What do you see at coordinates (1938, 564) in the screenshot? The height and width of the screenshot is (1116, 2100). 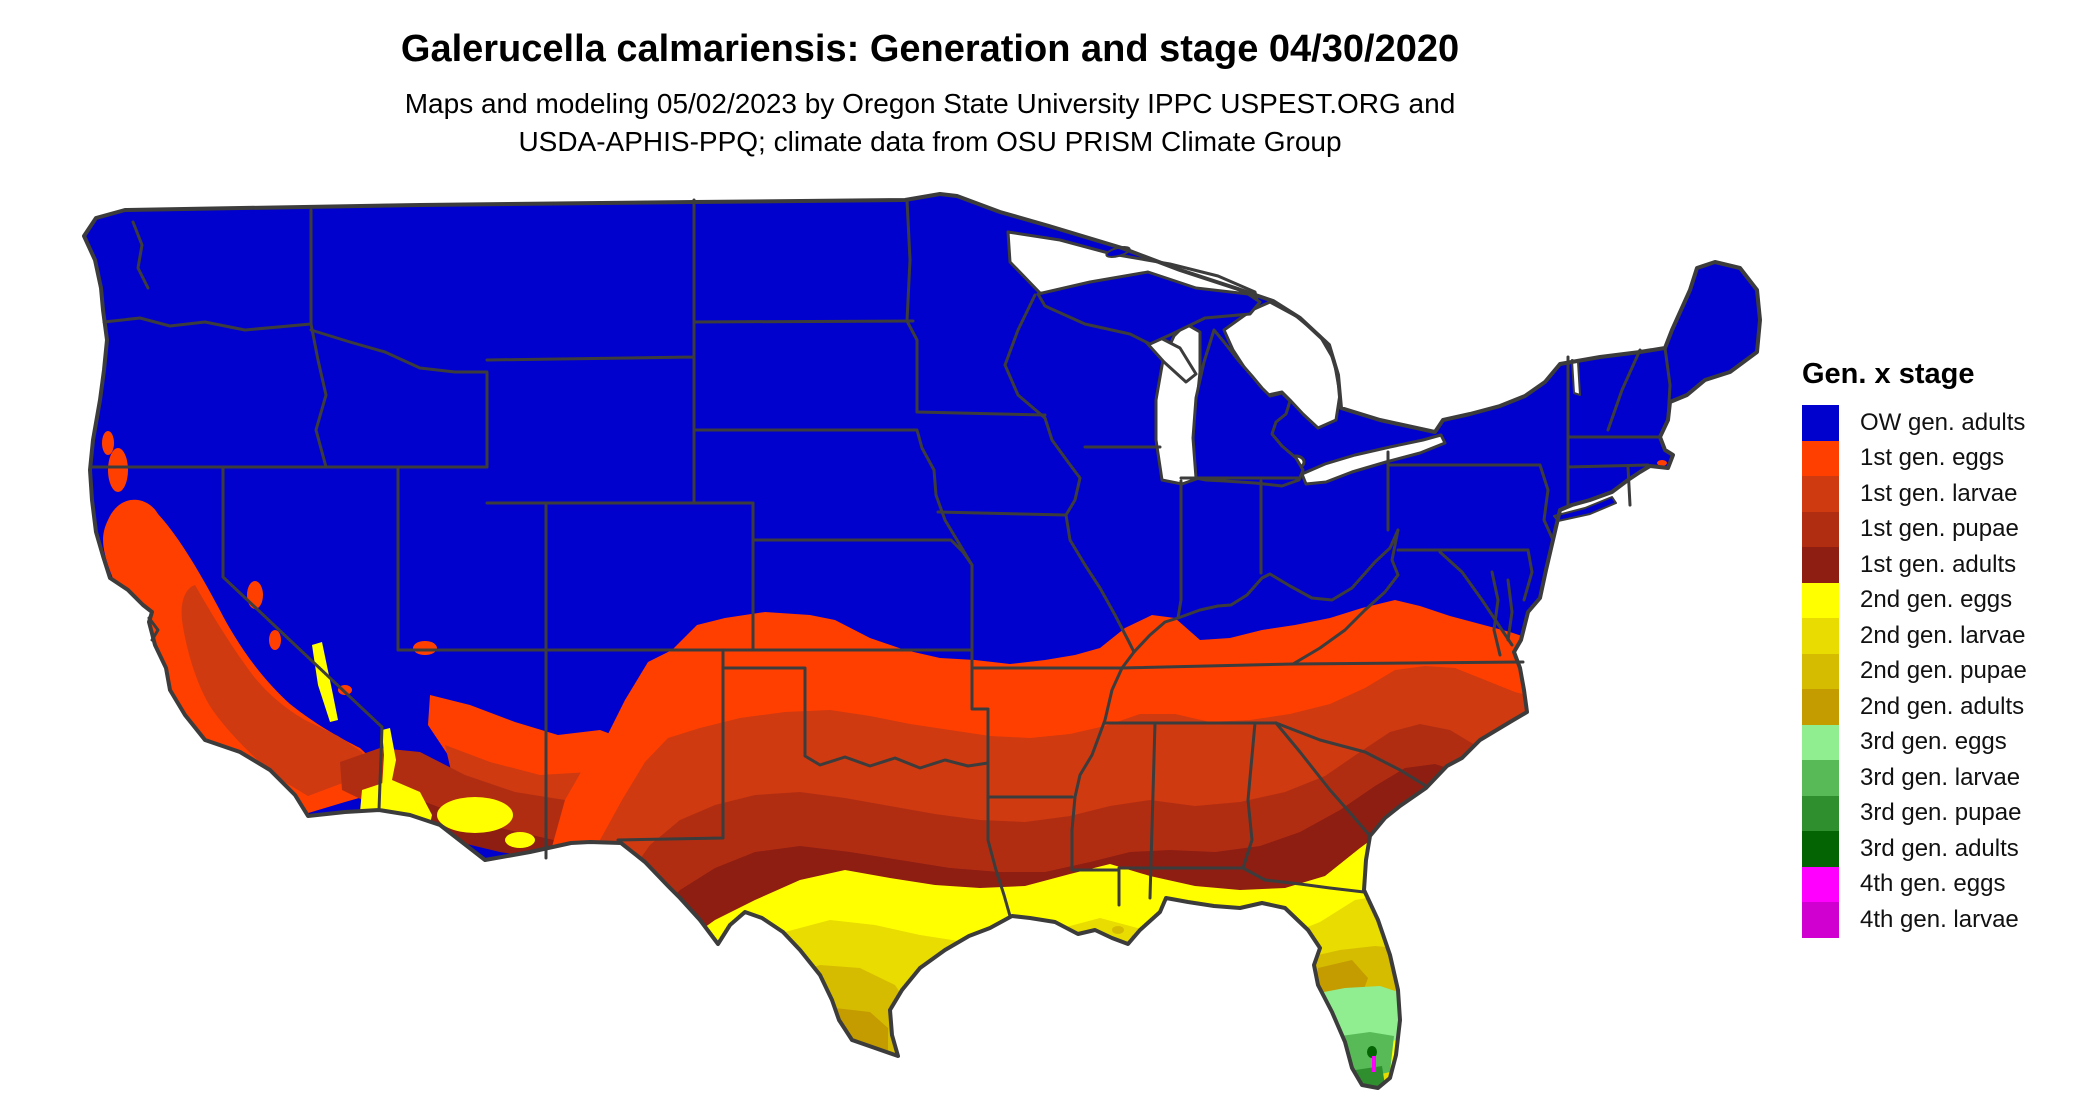 I see `legend-label: 1st gen. adults` at bounding box center [1938, 564].